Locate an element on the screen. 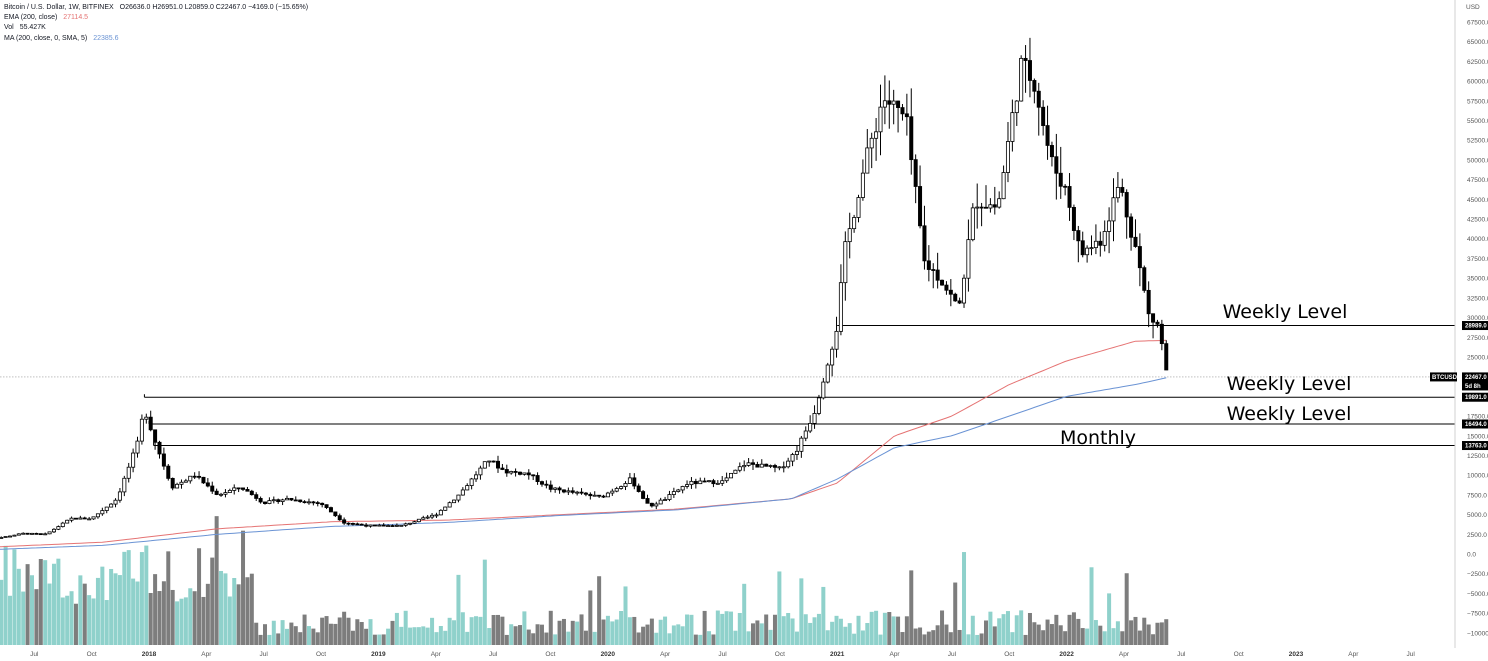 The width and height of the screenshot is (1488, 661). level-tag-text: 13763.0 is located at coordinates (1476, 447).